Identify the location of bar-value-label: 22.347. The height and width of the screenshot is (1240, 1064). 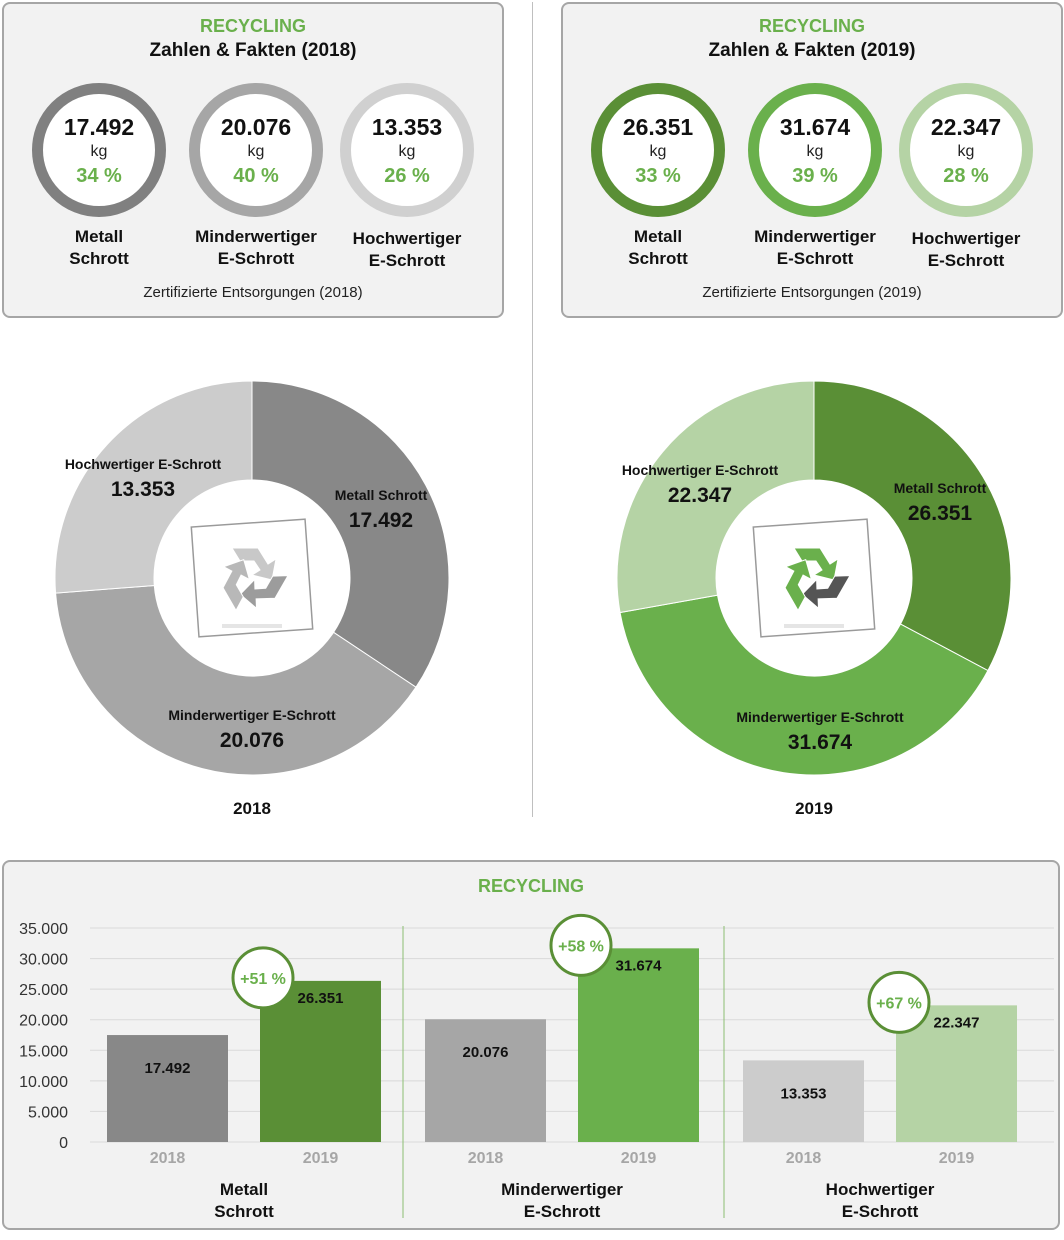
(957, 1022).